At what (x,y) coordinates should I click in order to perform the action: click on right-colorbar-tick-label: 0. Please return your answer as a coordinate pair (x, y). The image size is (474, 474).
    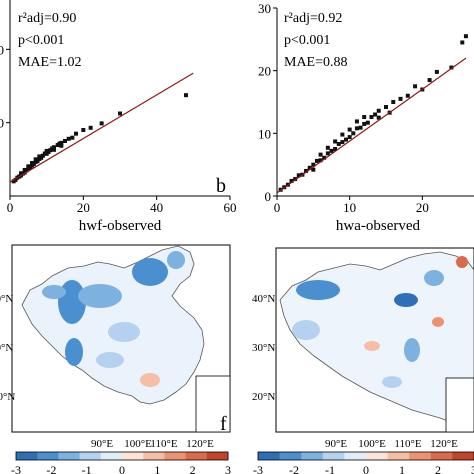
    Looking at the image, I should click on (366, 468).